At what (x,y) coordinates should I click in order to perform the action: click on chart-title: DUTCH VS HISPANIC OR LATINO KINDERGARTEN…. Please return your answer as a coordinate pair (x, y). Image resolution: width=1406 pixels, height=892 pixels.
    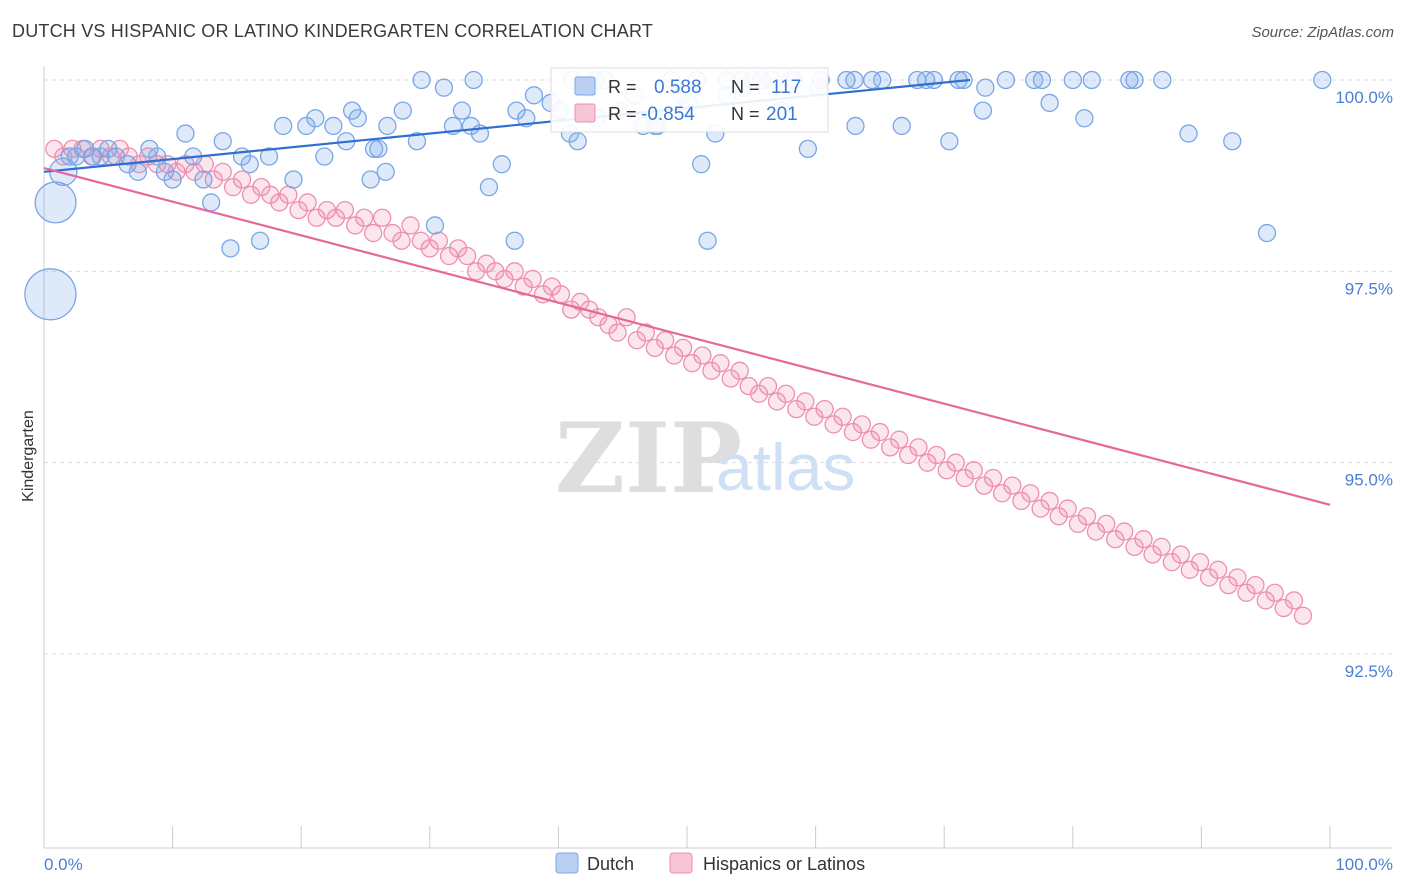
    Looking at the image, I should click on (333, 31).